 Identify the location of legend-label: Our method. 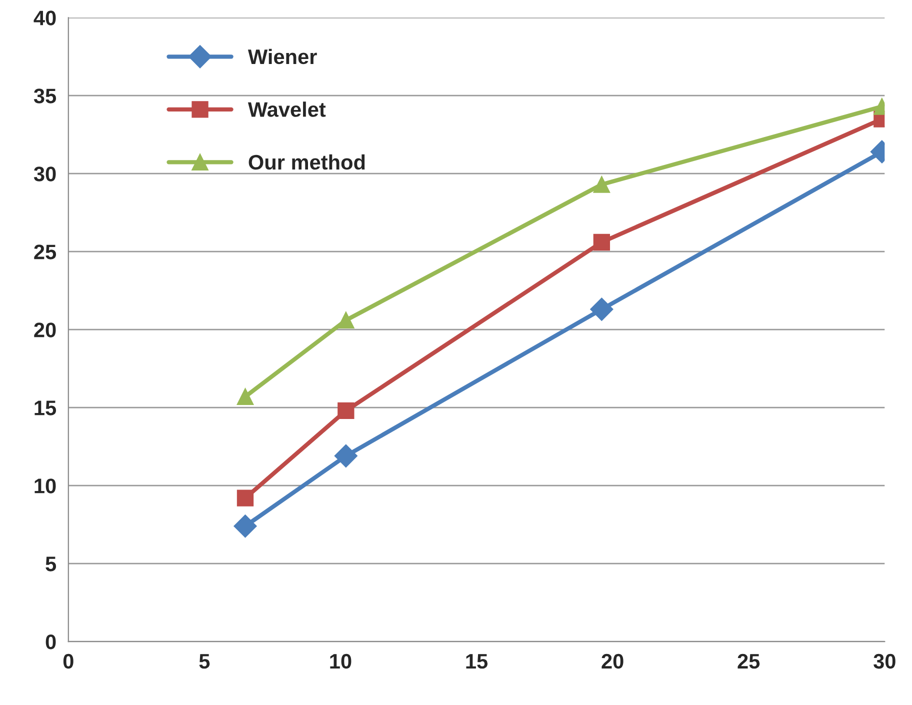
(306, 162).